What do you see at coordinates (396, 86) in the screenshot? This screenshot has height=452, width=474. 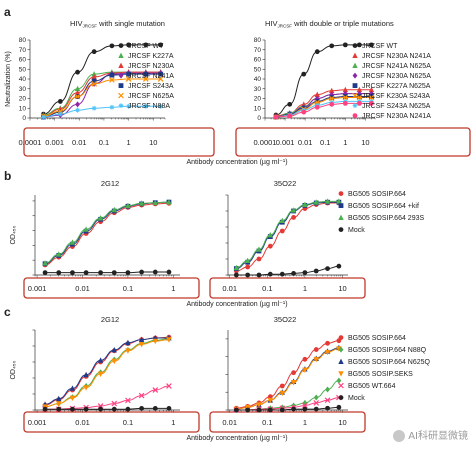 I see `legend-label: JRCSF K227A N625A` at bounding box center [396, 86].